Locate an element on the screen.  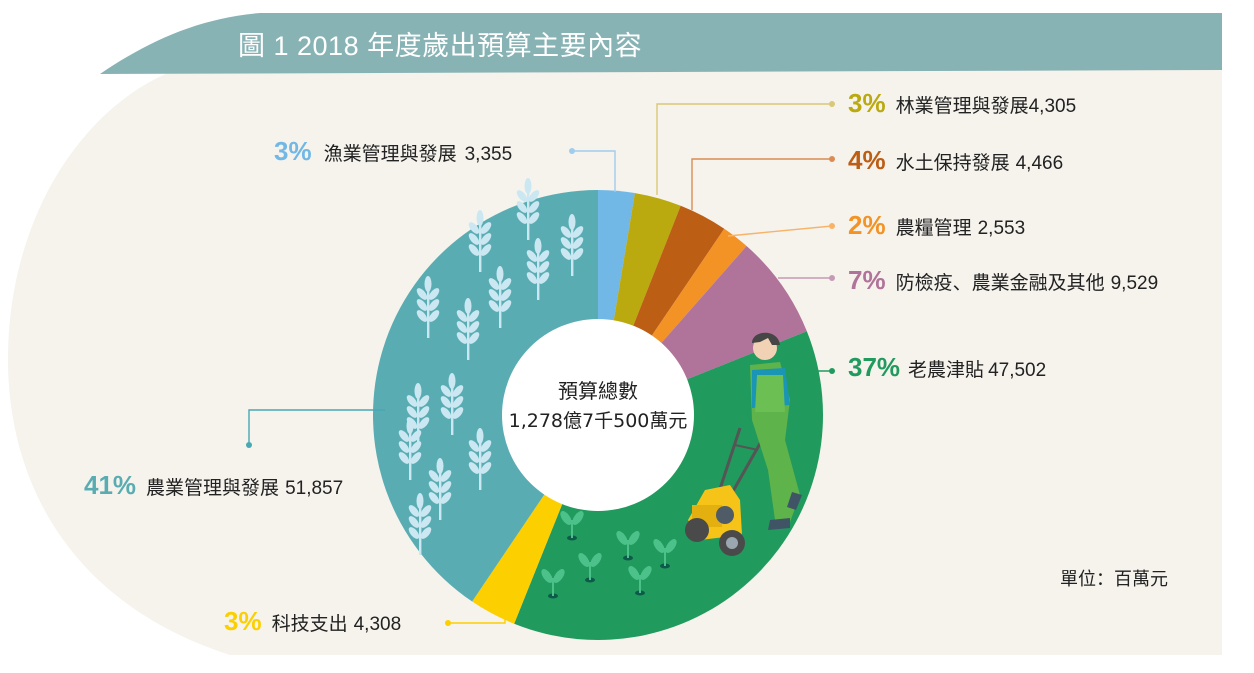
label-fishery: 3% 漁業管理與發展 3,355 is located at coordinates (393, 151).